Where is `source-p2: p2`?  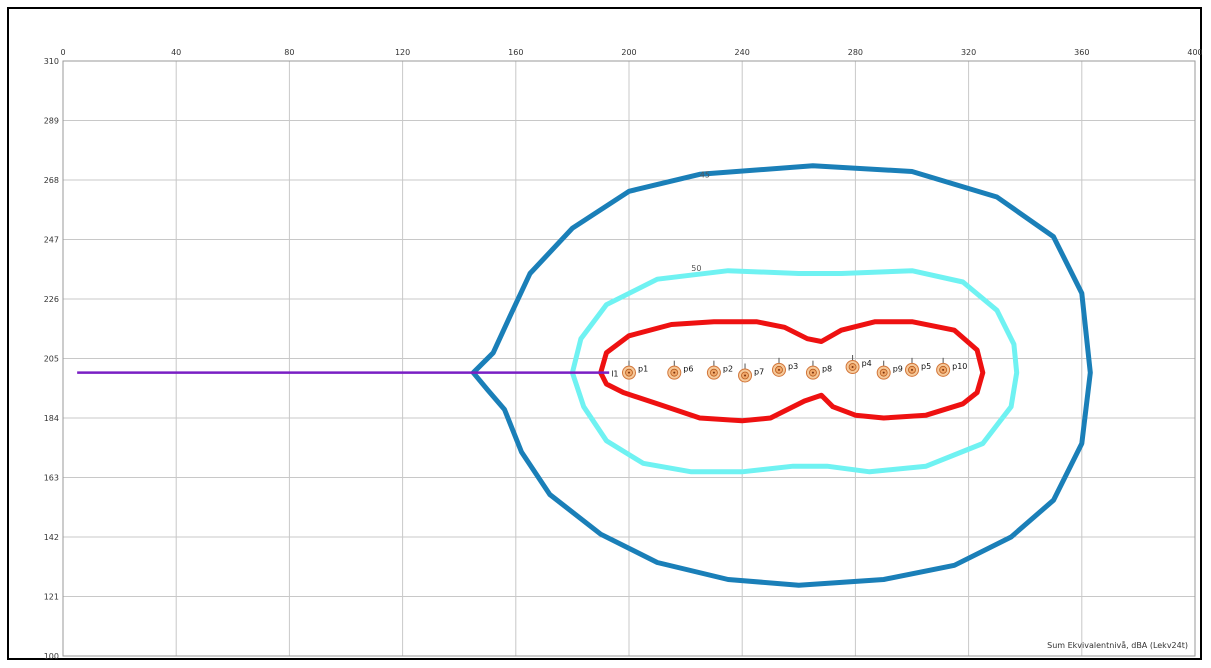 source-p2: p2 is located at coordinates (719, 370).